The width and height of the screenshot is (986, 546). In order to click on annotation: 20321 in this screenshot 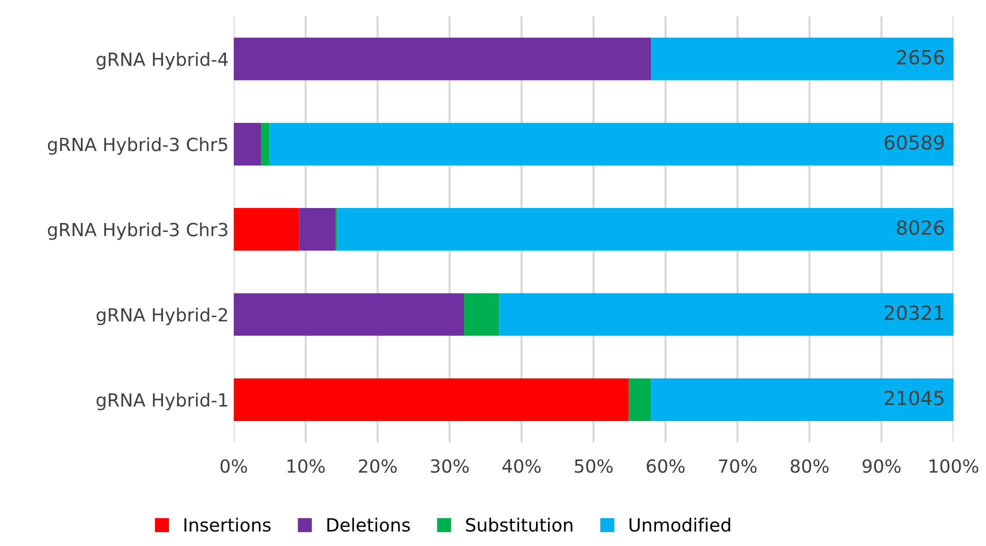, I will do `click(914, 312)`.